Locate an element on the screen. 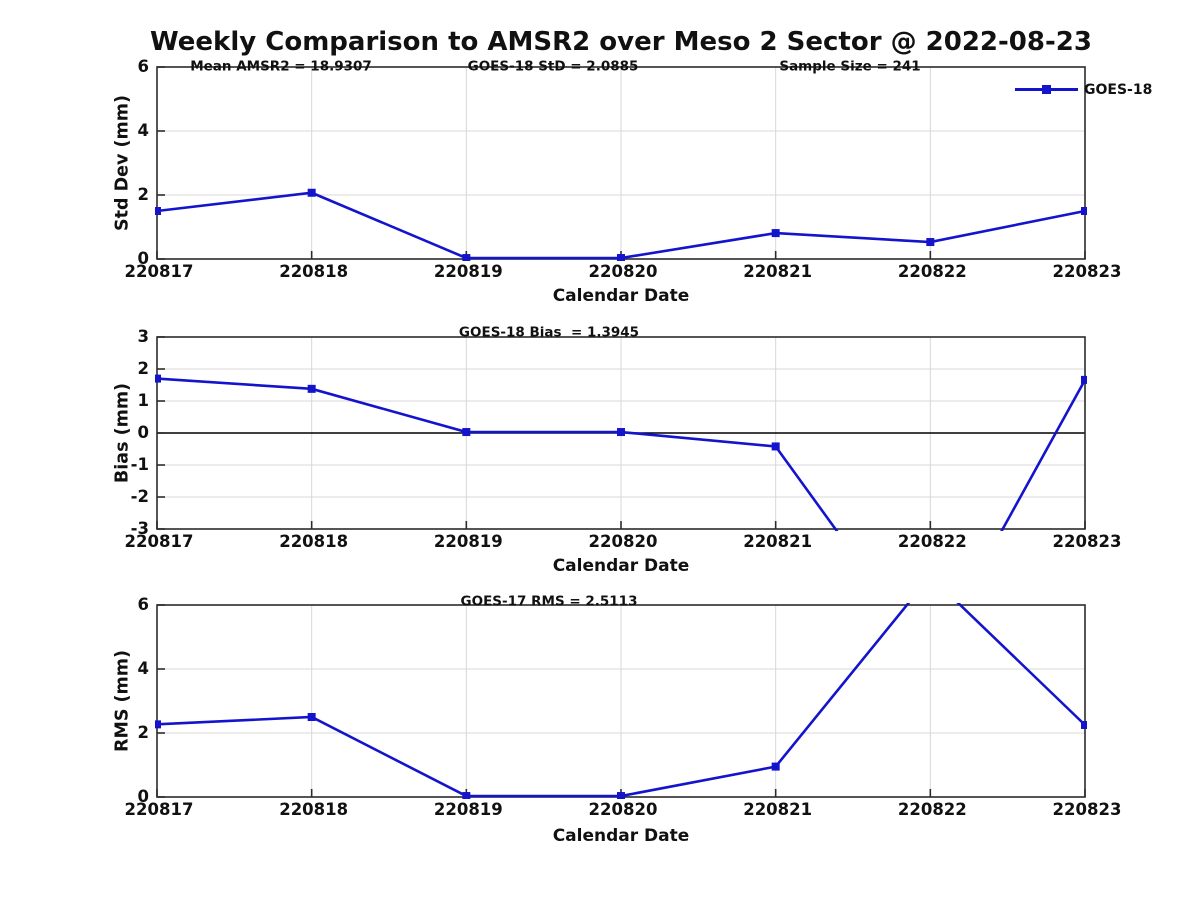 This screenshot has width=1200, height=900. annotation-goes17-rms: GOES-17 RMS = 2.5113 is located at coordinates (549, 601).